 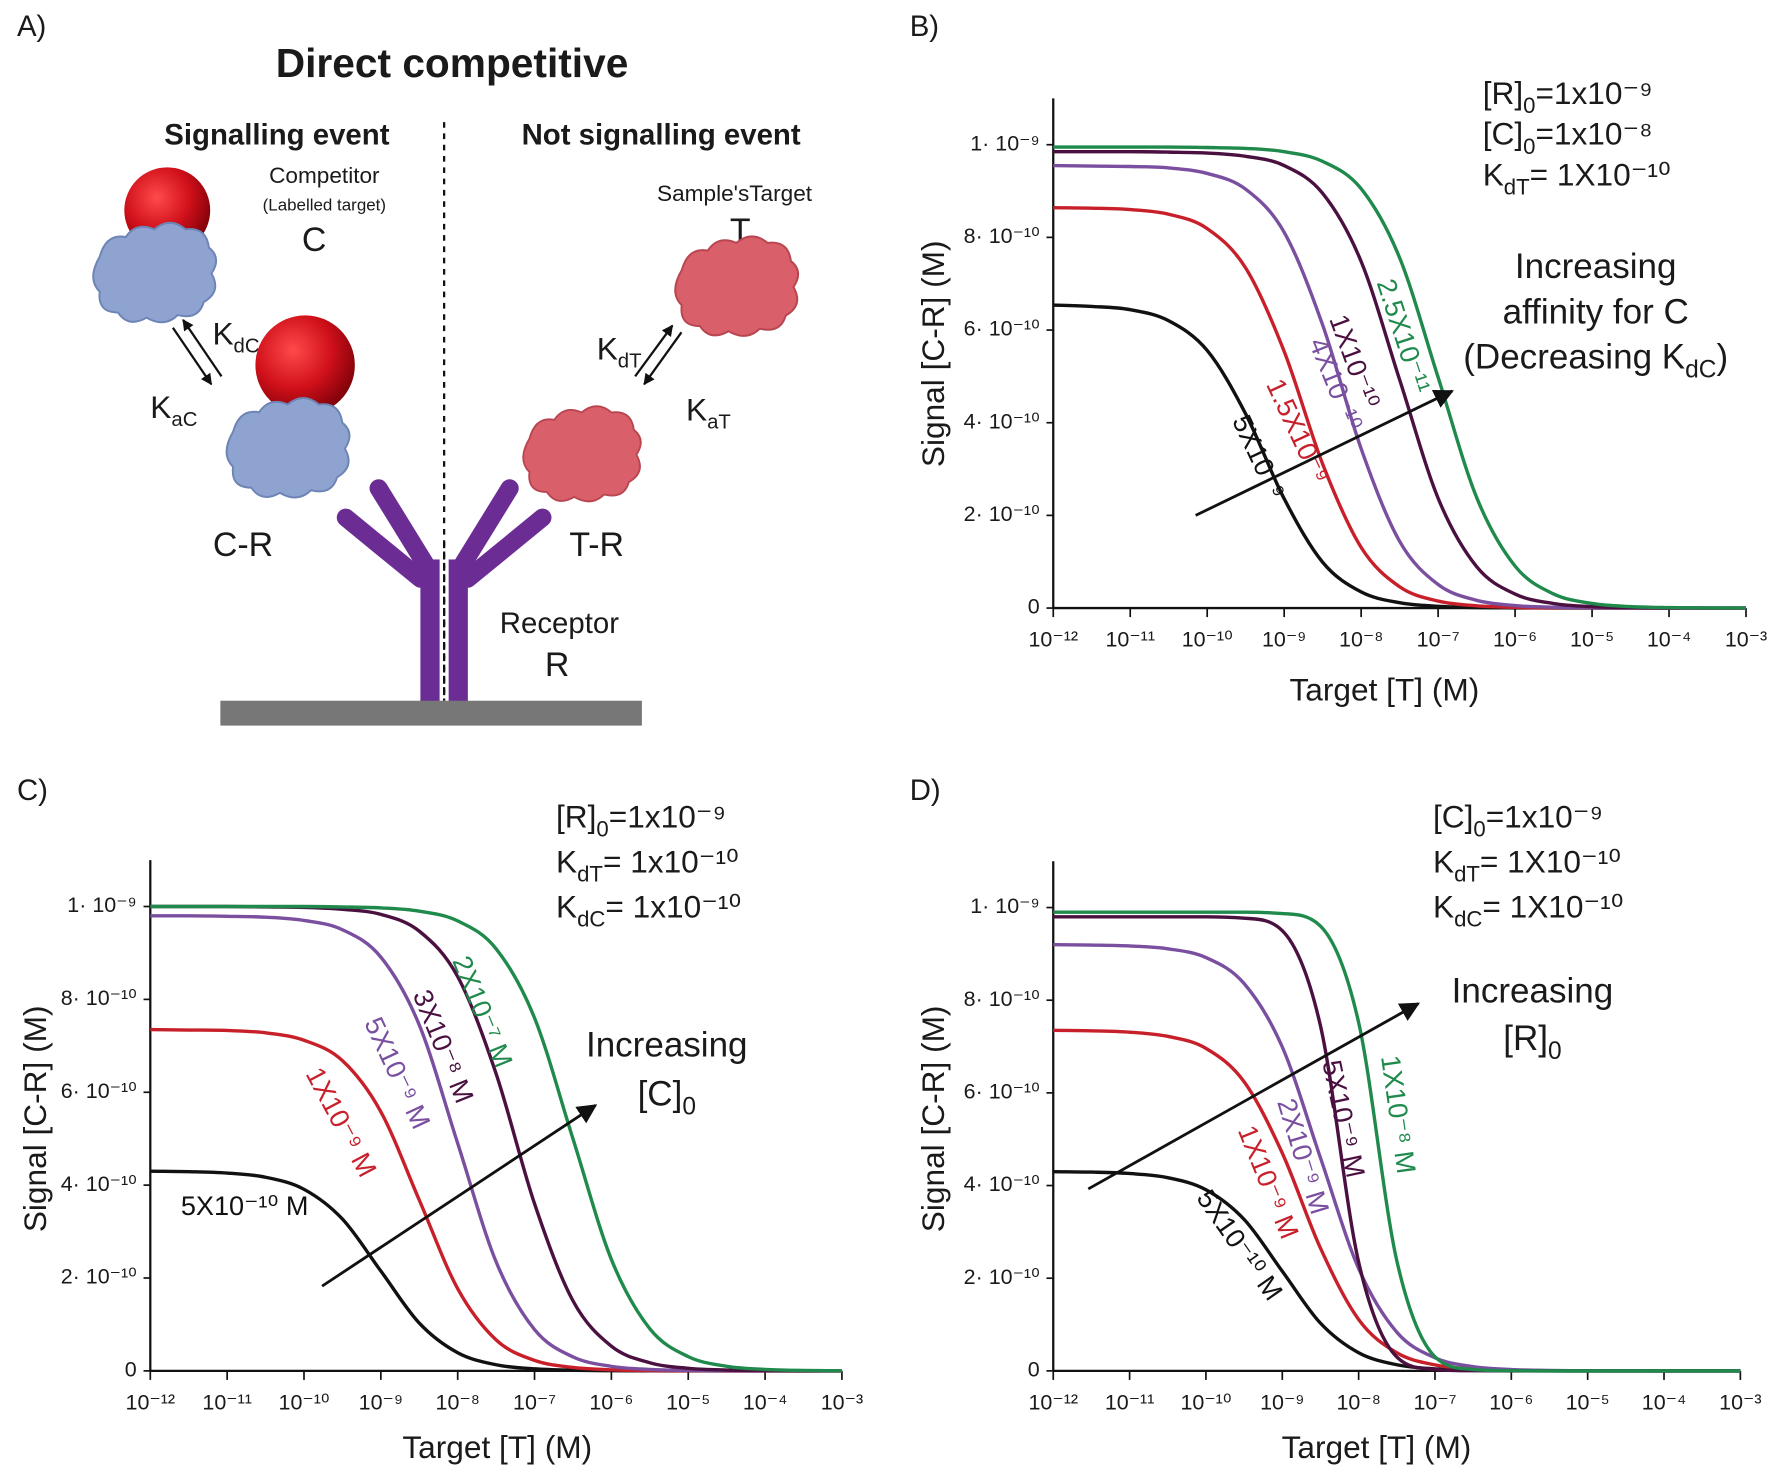 What do you see at coordinates (32, 790) in the screenshot?
I see `panel-label: C)` at bounding box center [32, 790].